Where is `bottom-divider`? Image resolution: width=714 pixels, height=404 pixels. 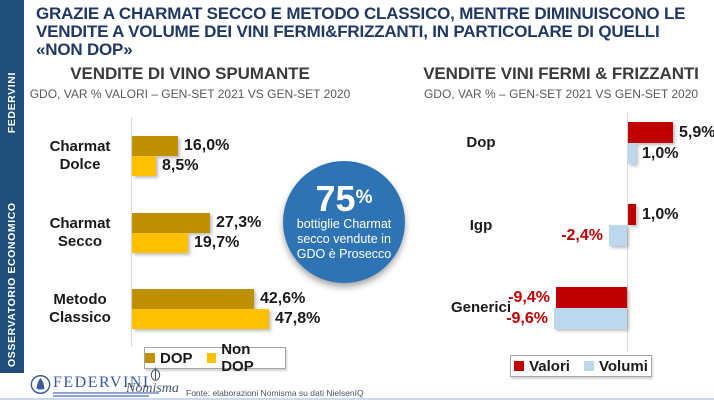
bottom-divider is located at coordinates (357, 399).